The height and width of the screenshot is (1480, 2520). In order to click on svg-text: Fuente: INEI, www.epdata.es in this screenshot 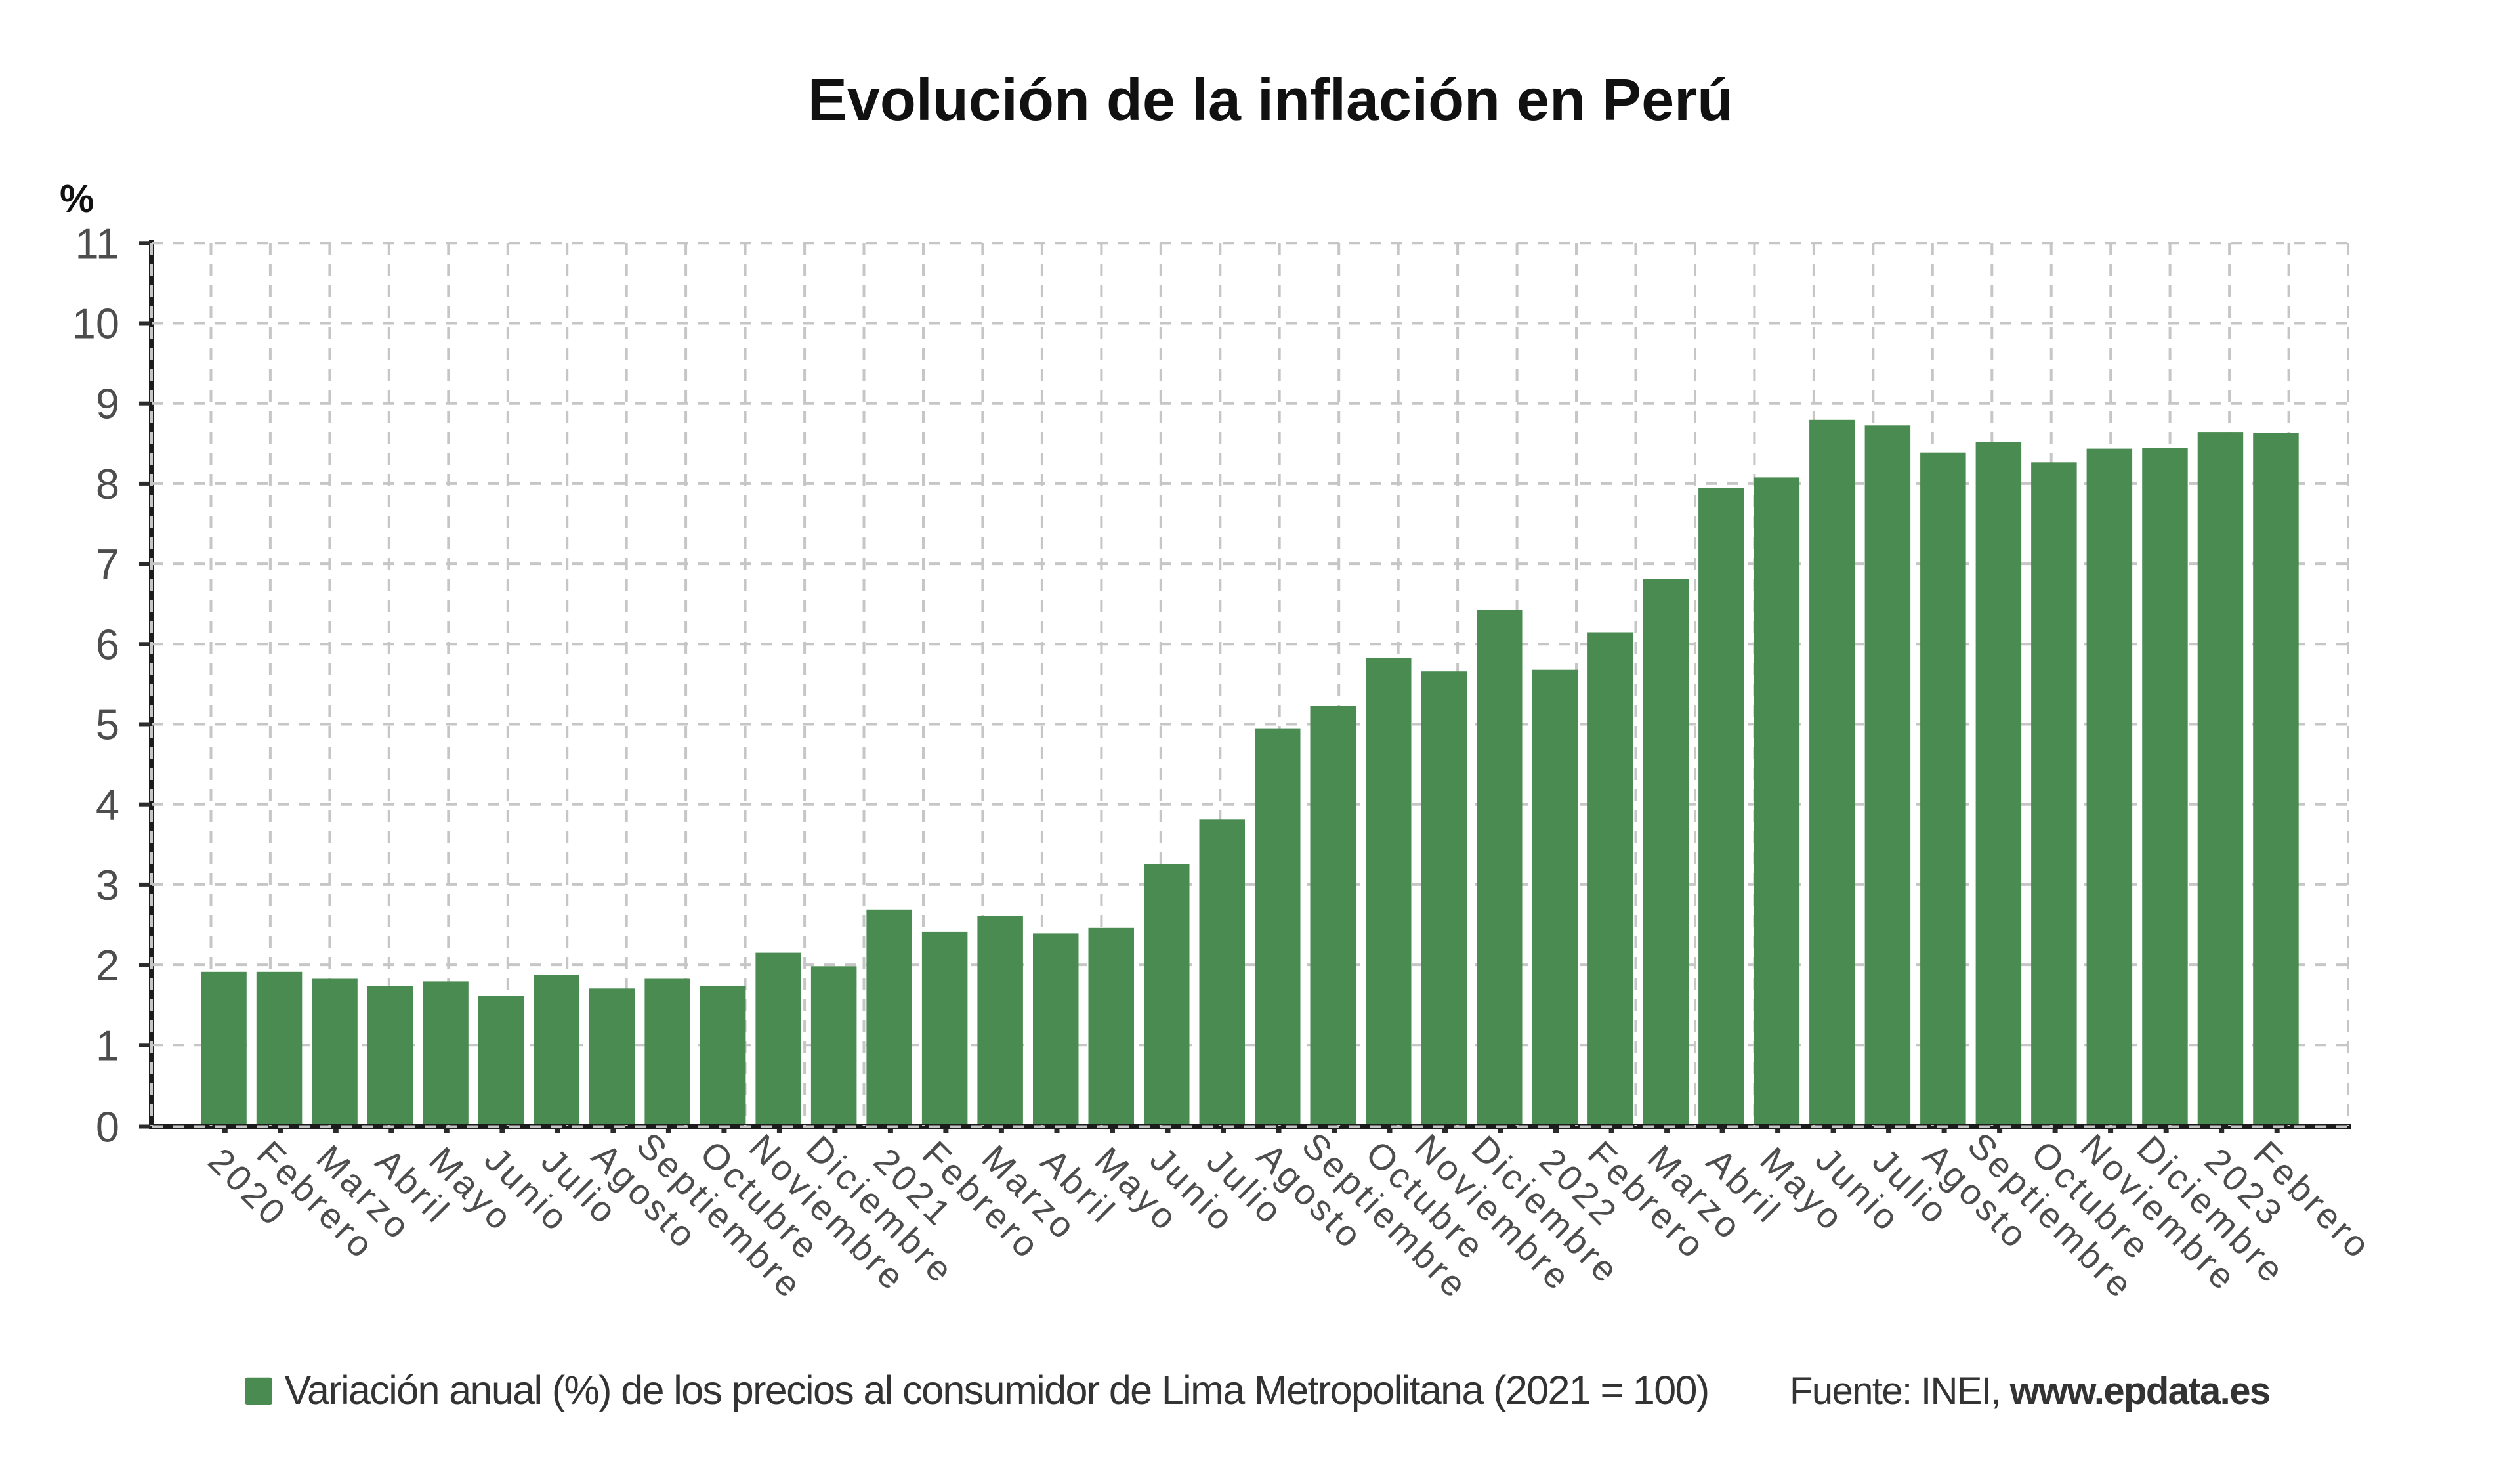, I will do `click(2030, 1391)`.